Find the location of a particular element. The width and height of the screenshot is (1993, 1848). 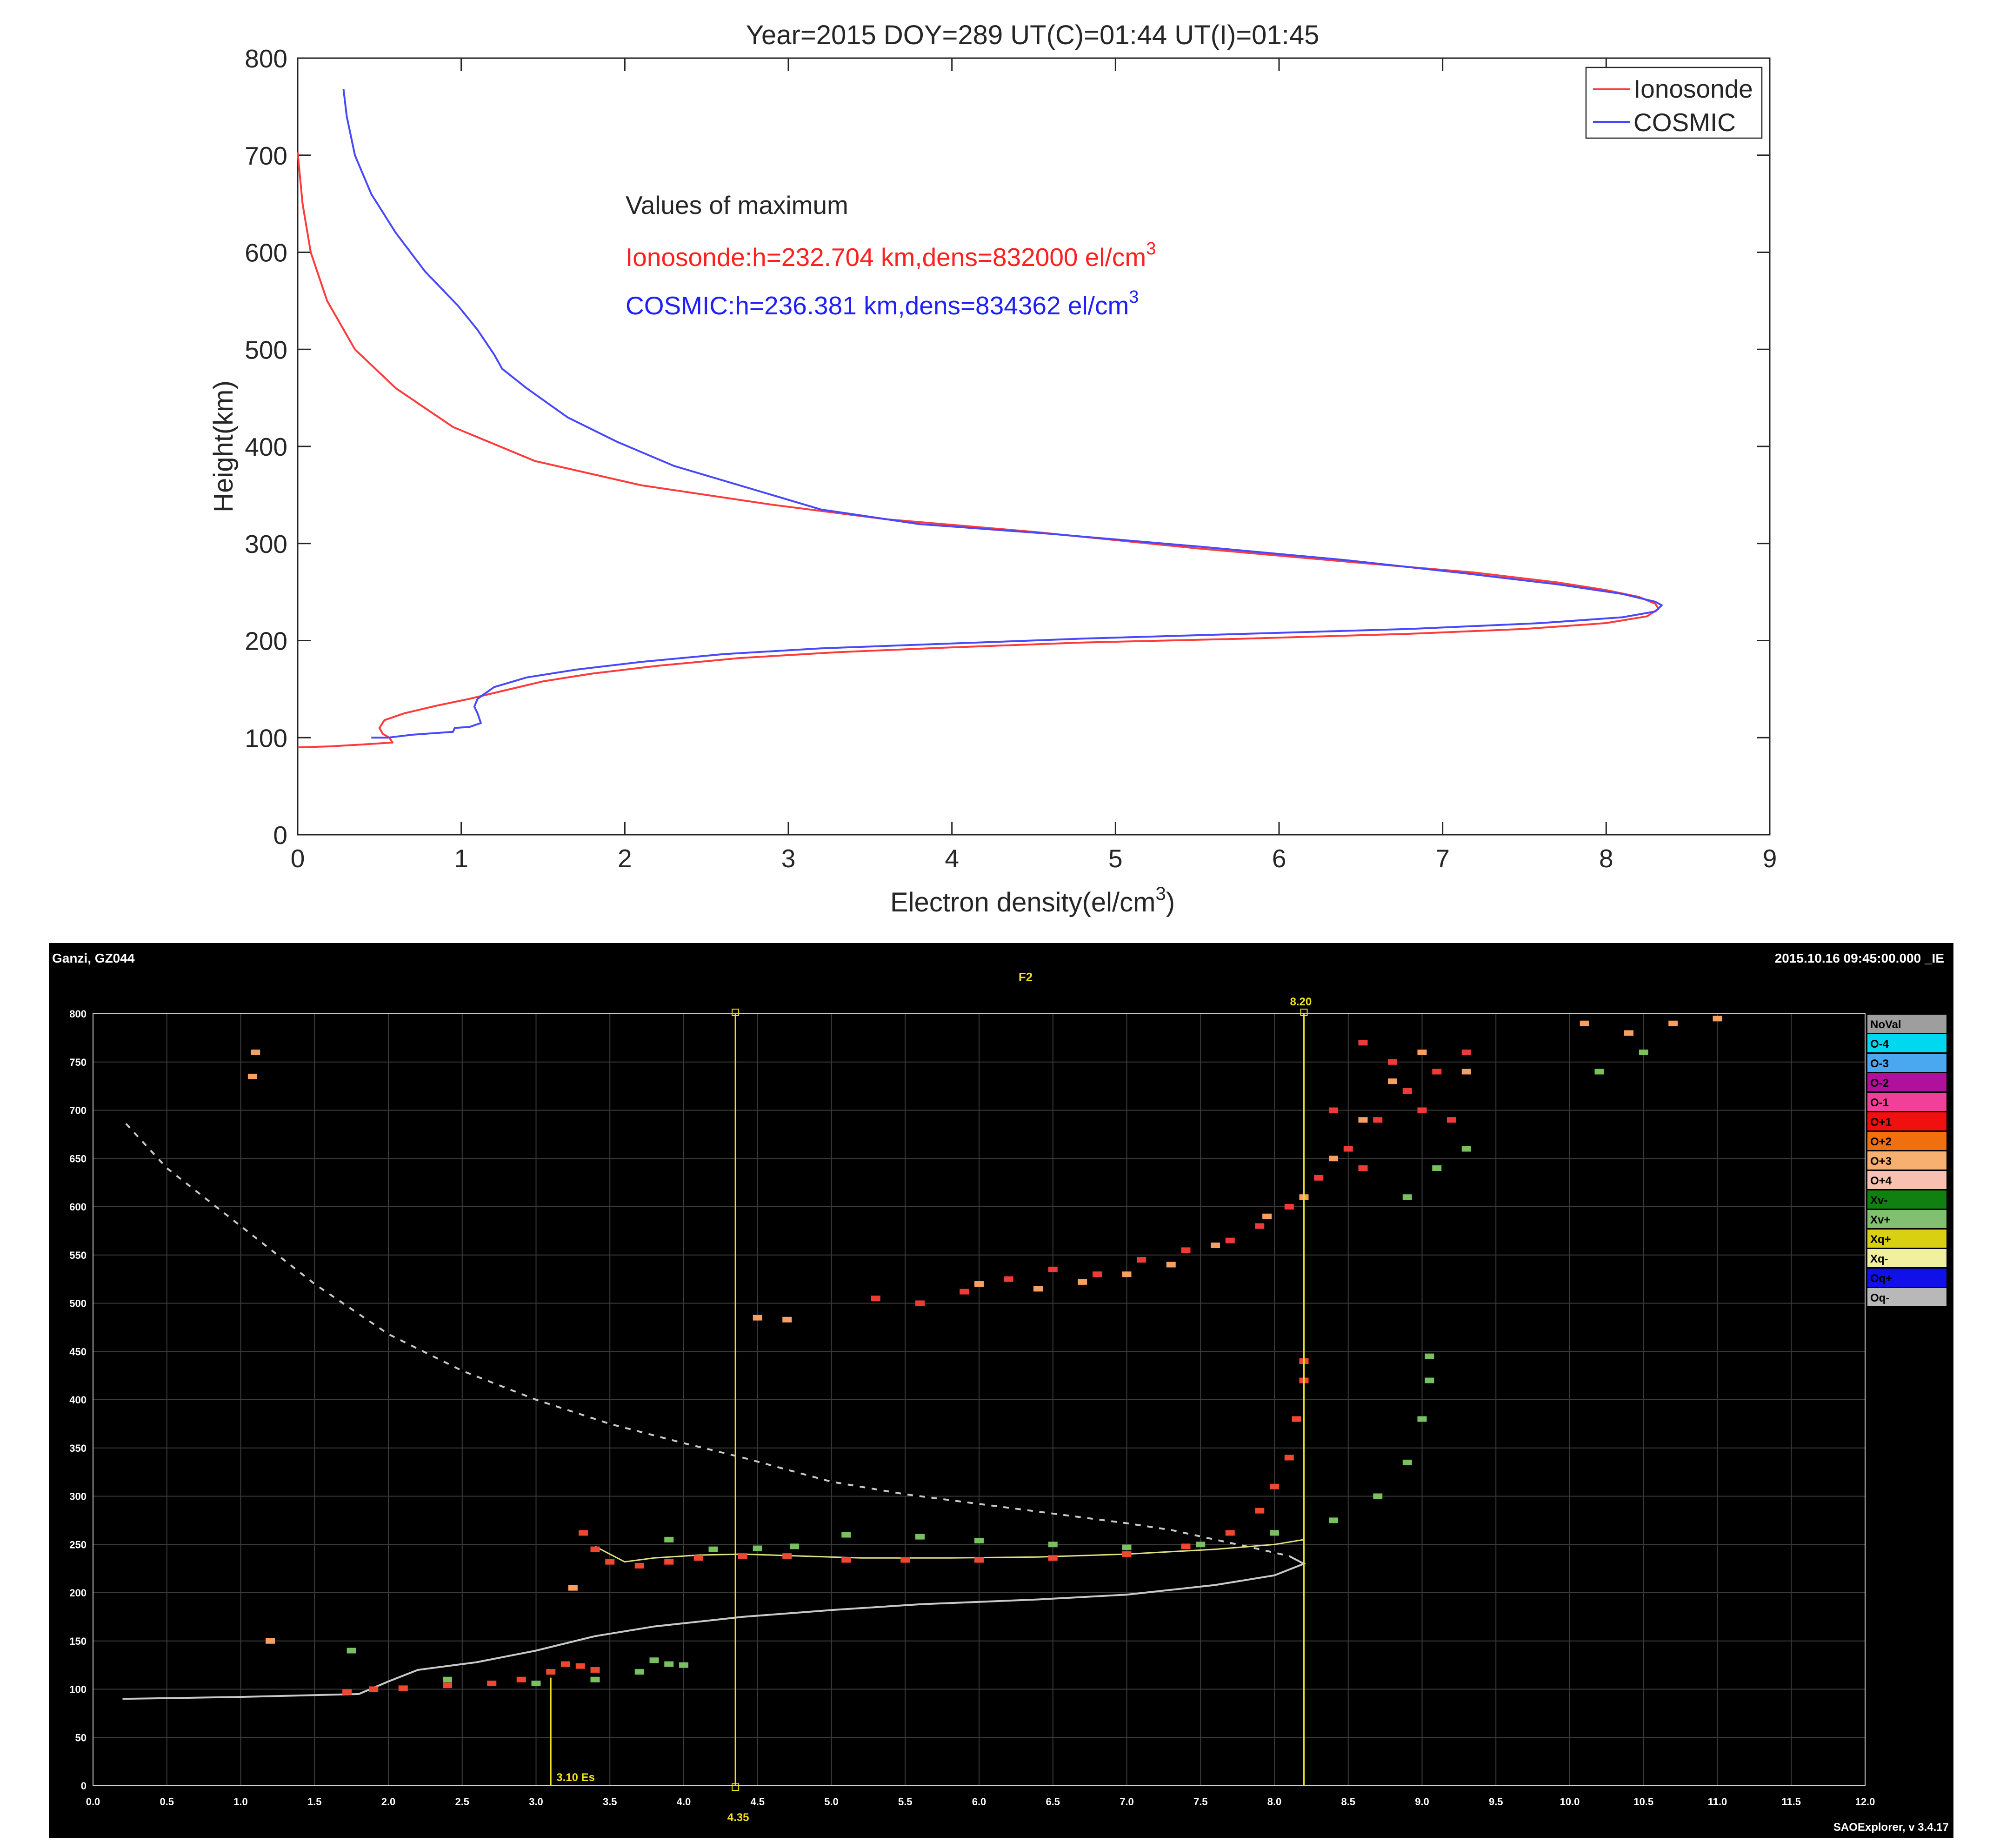

ionogram-legend-label: O-4 is located at coordinates (1879, 1044).